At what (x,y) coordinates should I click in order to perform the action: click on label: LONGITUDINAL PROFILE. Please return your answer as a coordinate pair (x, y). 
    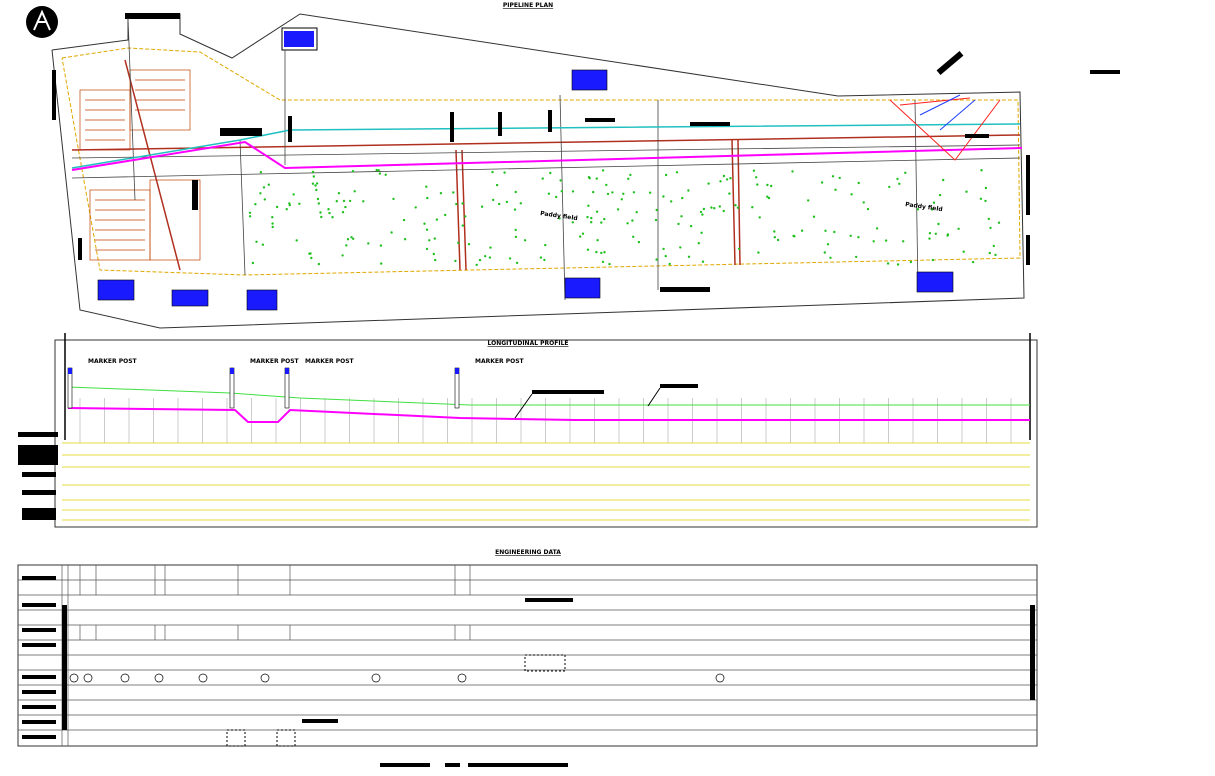
    Looking at the image, I should click on (527, 343).